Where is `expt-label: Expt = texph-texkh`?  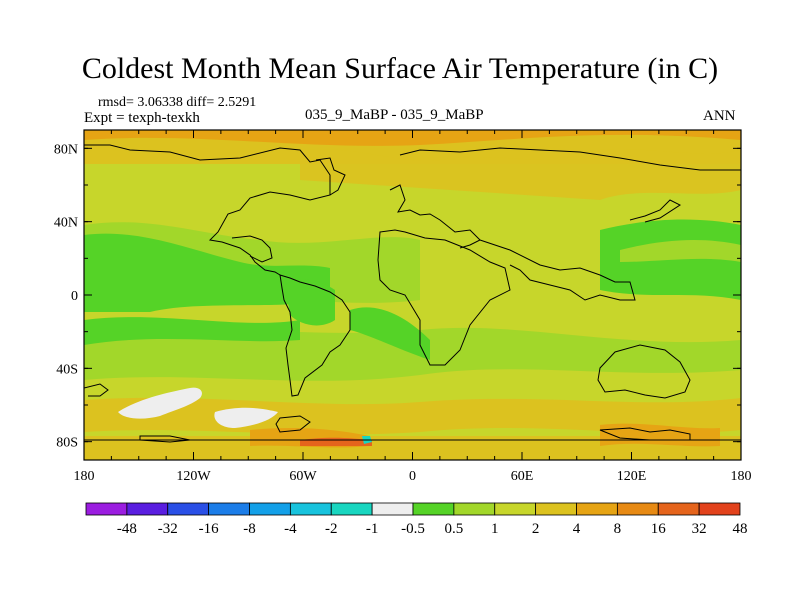
expt-label: Expt = texph-texkh is located at coordinates (142, 118).